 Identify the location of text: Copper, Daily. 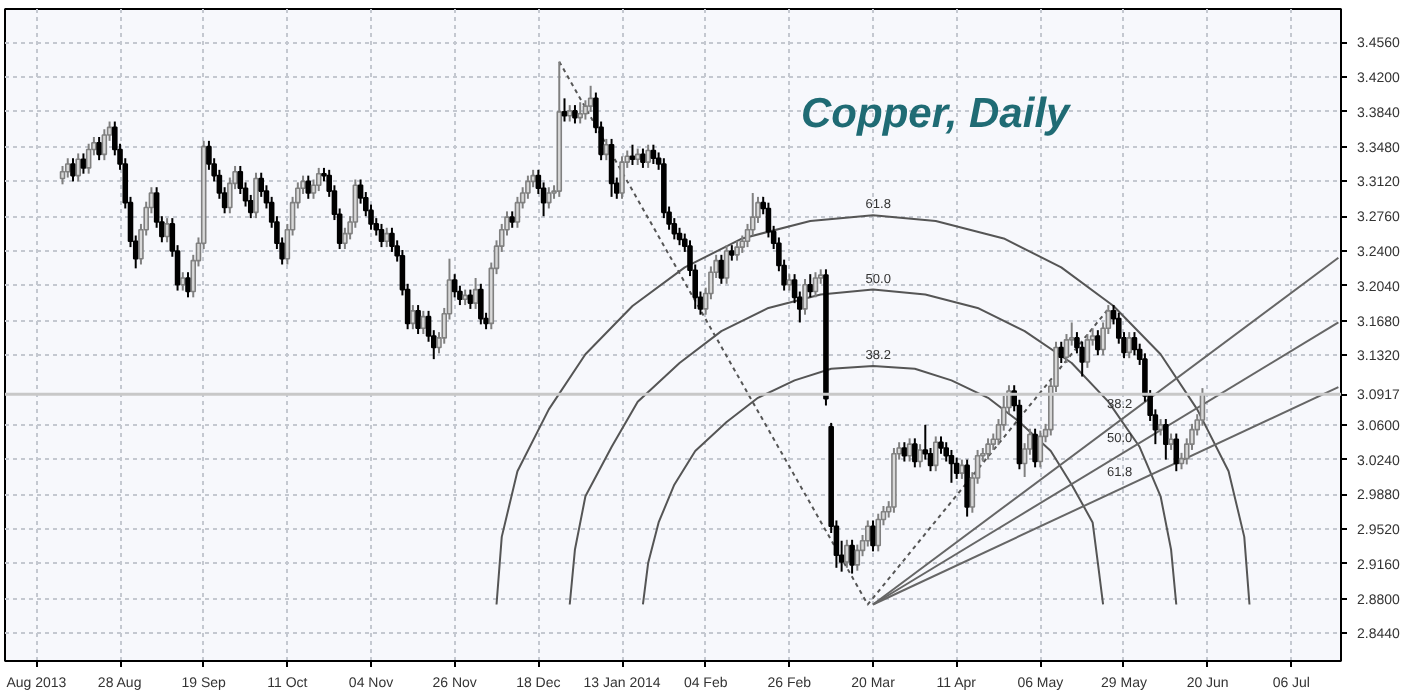
(937, 114).